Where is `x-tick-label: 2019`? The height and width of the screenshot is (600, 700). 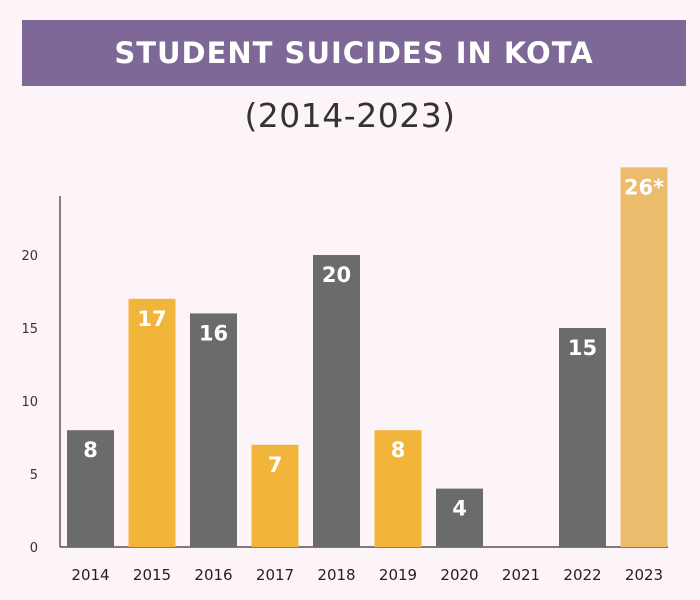
x-tick-label: 2019 is located at coordinates (398, 575).